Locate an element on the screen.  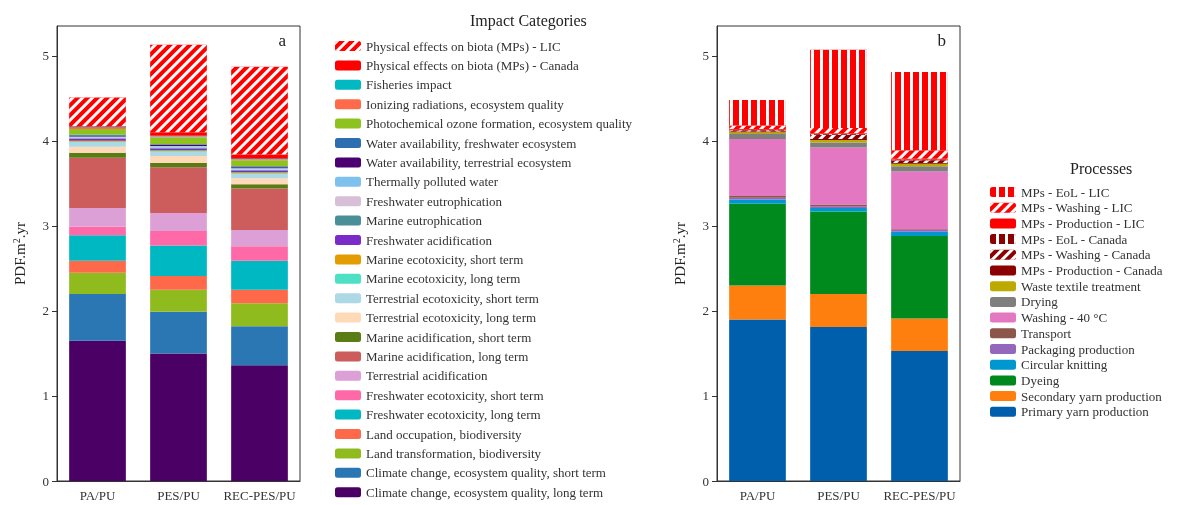
legend-label: Terrestrial ecotoxicity, long term is located at coordinates (451, 318).